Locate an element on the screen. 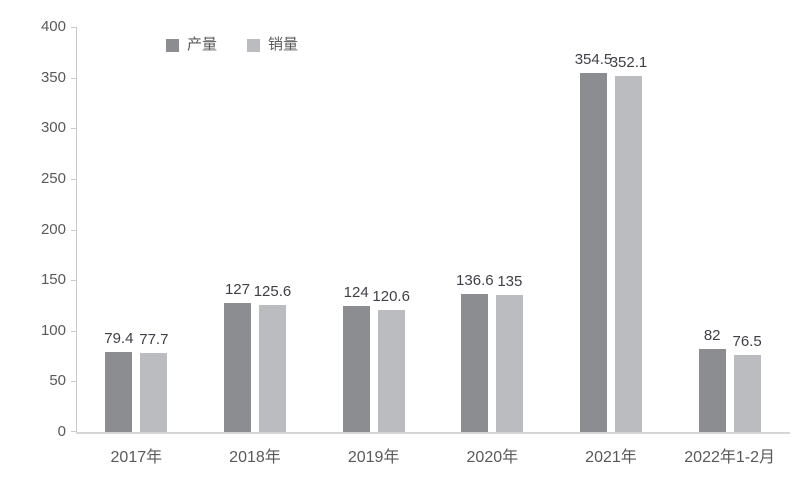 The image size is (800, 487). bar-group: 124 120.6 2019年 is located at coordinates (373, 246).